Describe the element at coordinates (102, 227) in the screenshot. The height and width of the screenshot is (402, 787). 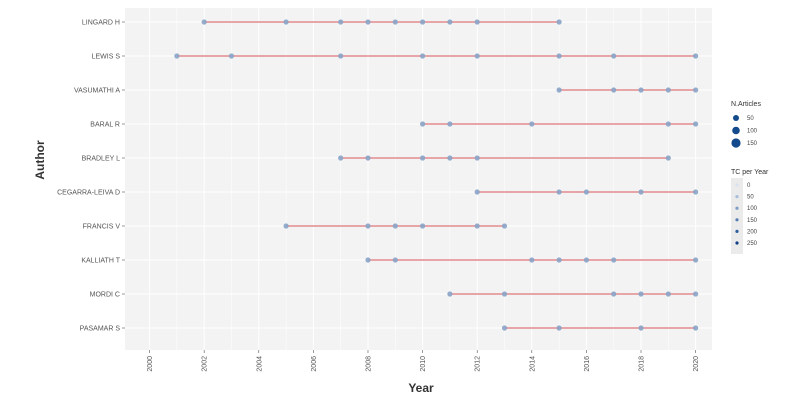
I see `y-tick-label: FRANCIS V` at that location.